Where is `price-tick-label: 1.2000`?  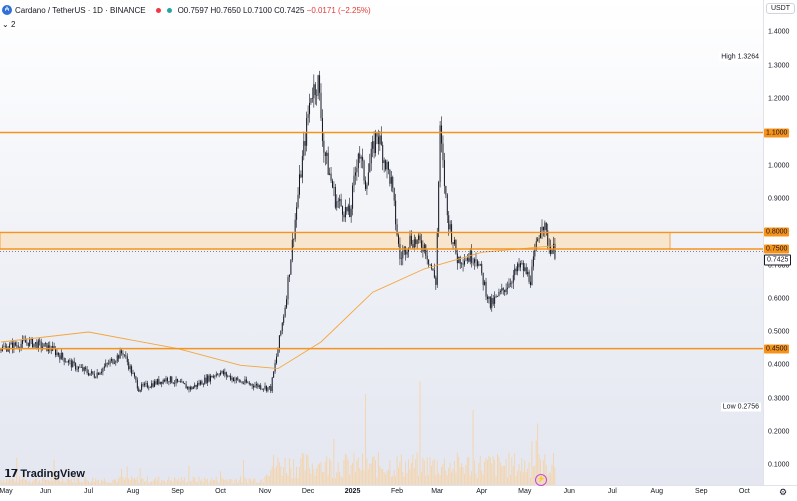 price-tick-label: 1.2000 is located at coordinates (779, 99).